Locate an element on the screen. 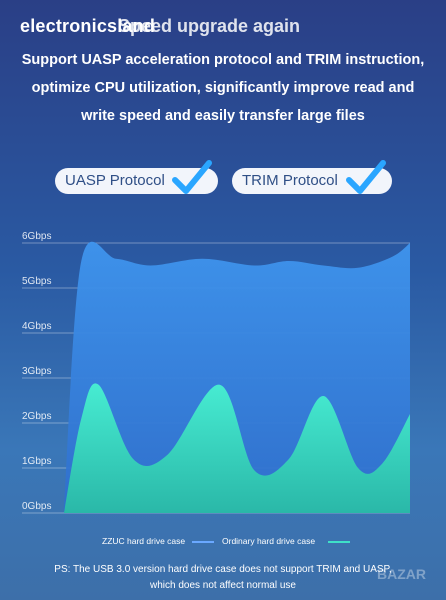 The width and height of the screenshot is (446, 600). y-tick-label: 2Gbps is located at coordinates (36, 416).